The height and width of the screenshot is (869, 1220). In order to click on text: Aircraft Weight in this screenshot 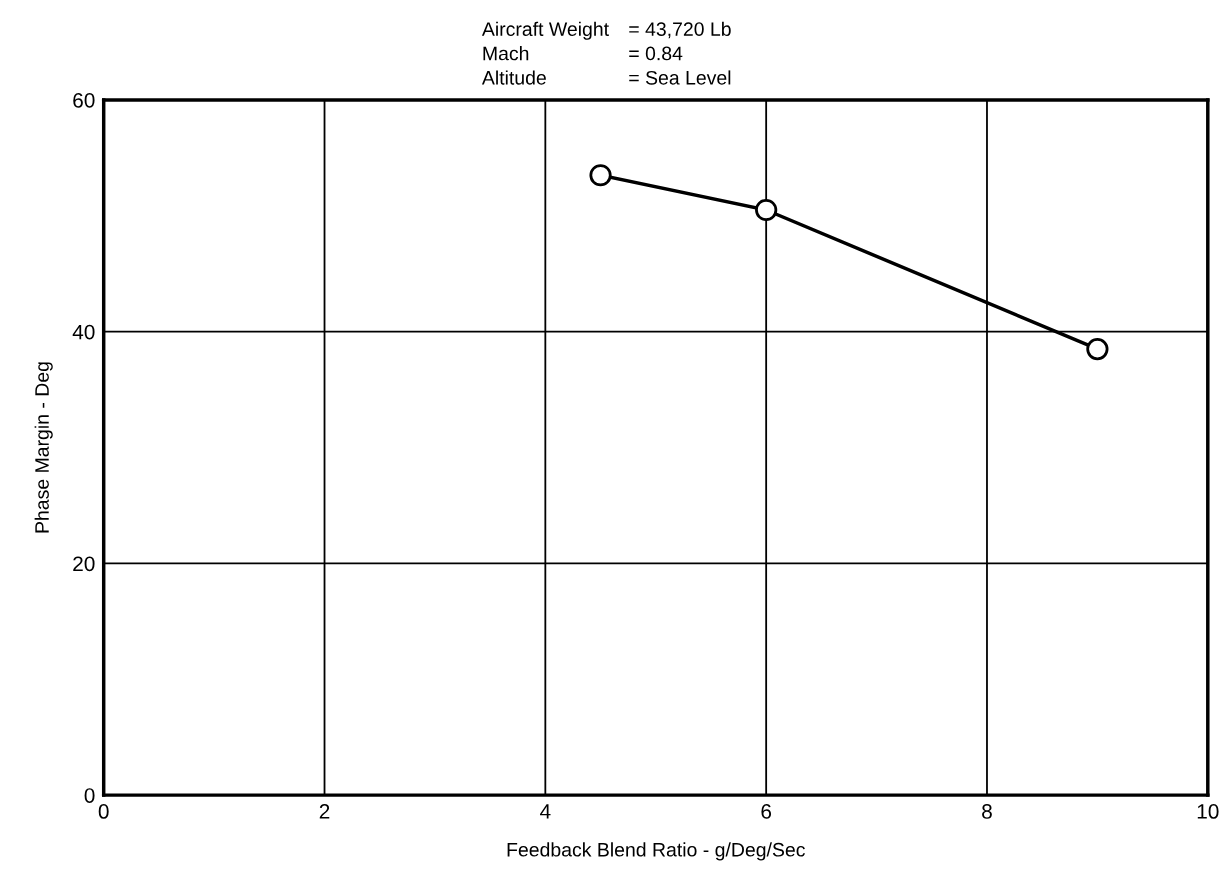, I will do `click(545, 30)`.